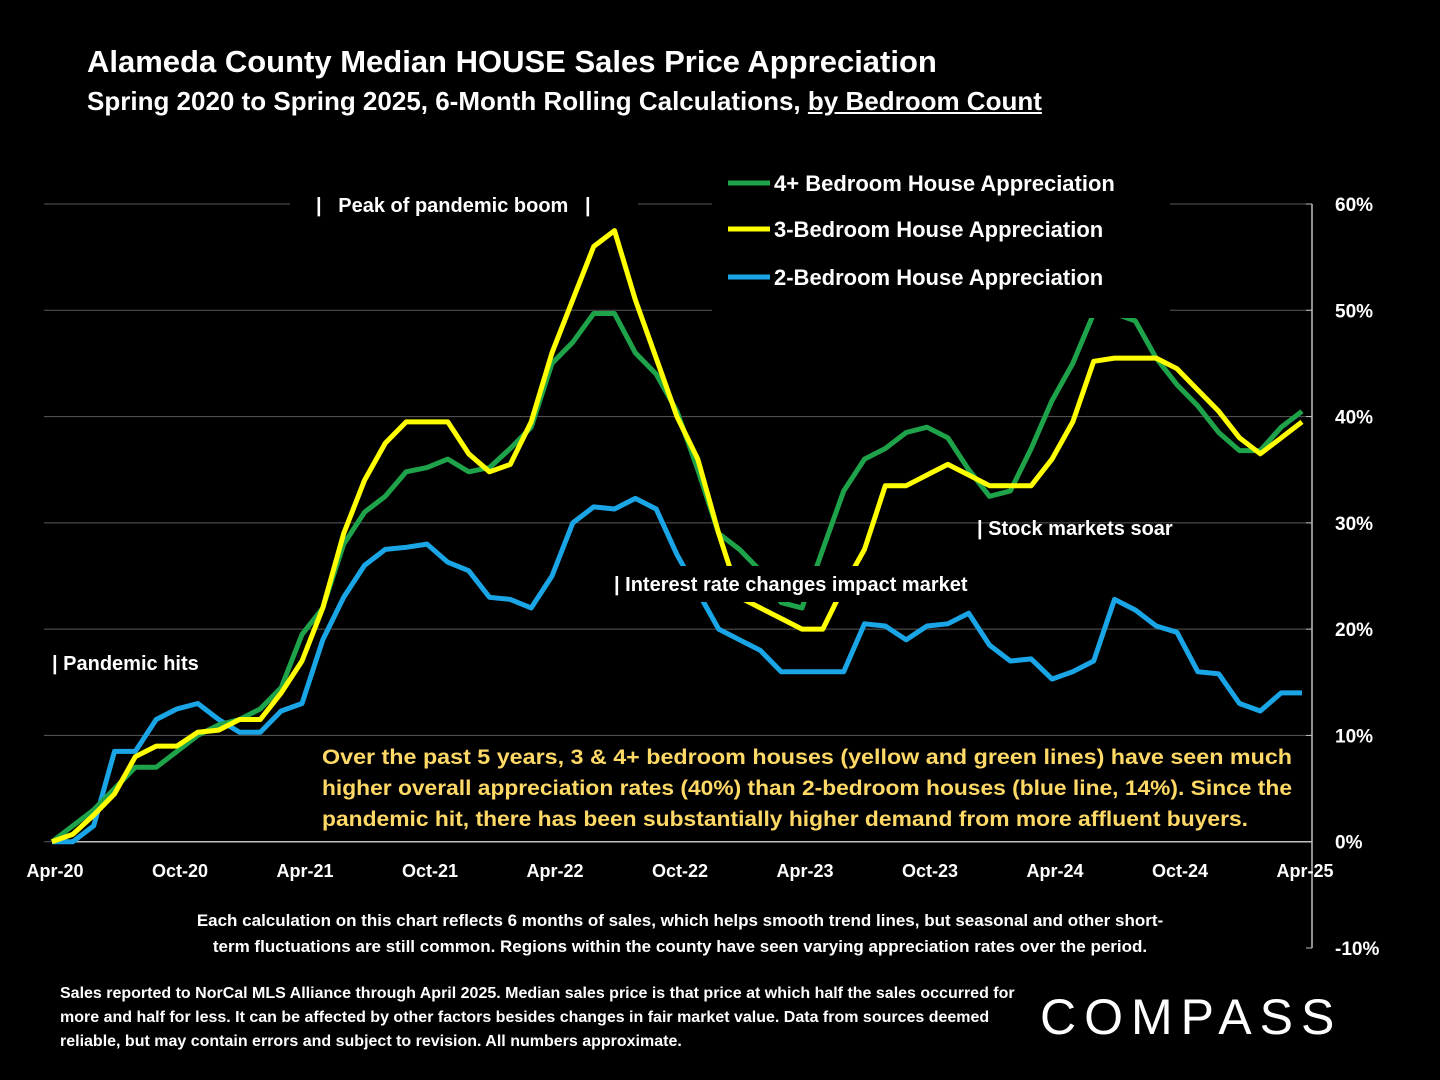 Image resolution: width=1440 pixels, height=1080 pixels. What do you see at coordinates (938, 277) in the screenshot?
I see `legend-label: 2-Bedroom House Appreciation` at bounding box center [938, 277].